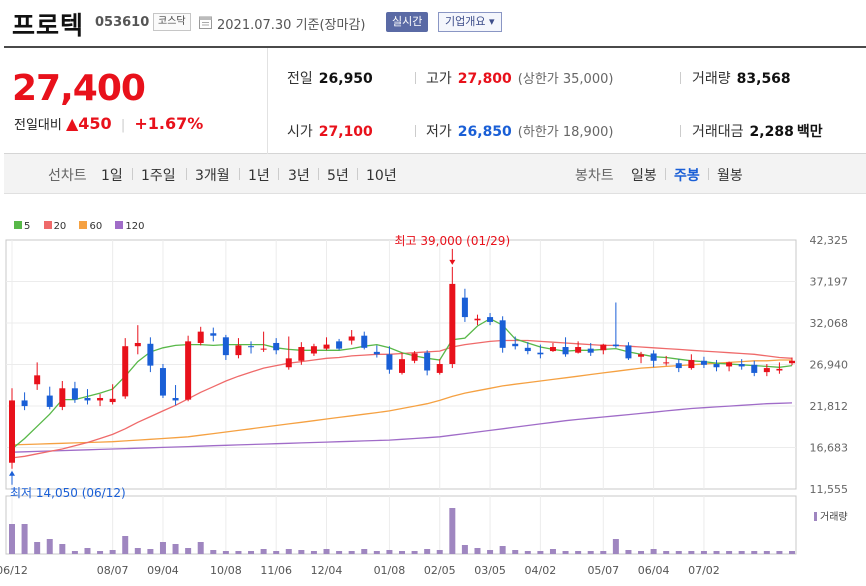  I want to click on diff-rate: +1.67%, so click(169, 123).